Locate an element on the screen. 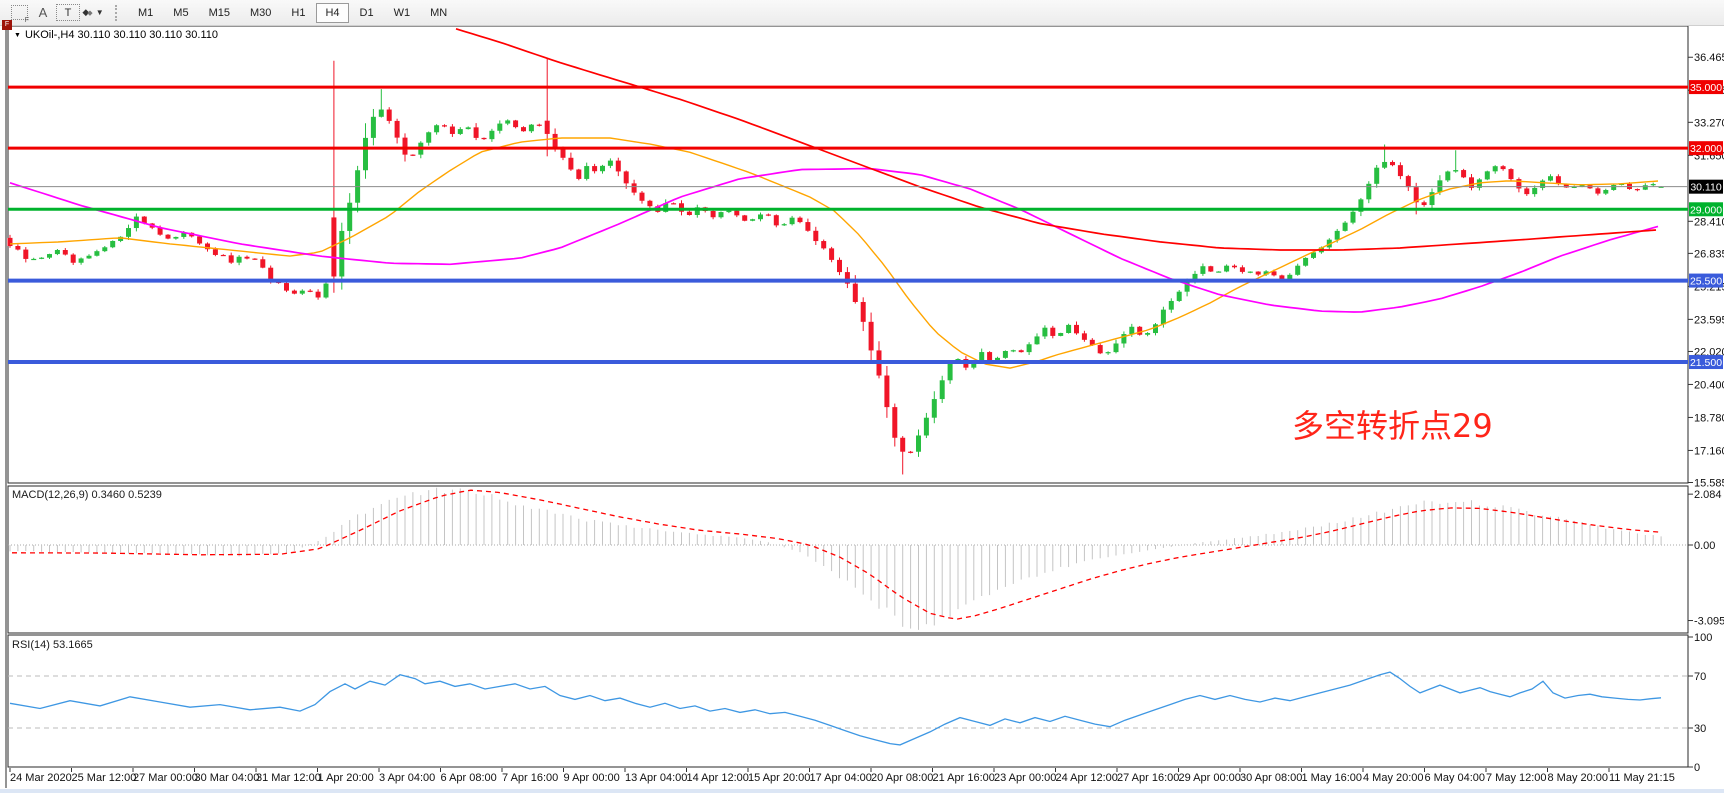 The height and width of the screenshot is (793, 1724). svg-text: 20.400 is located at coordinates (1709, 385).